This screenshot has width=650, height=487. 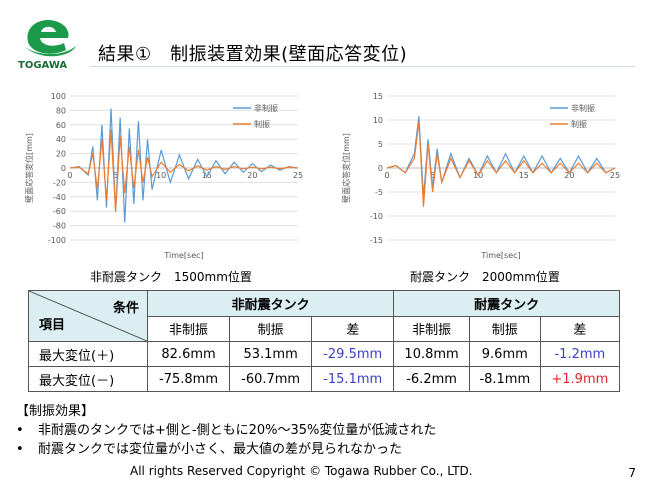 I want to click on page-number: 7, so click(x=632, y=473).